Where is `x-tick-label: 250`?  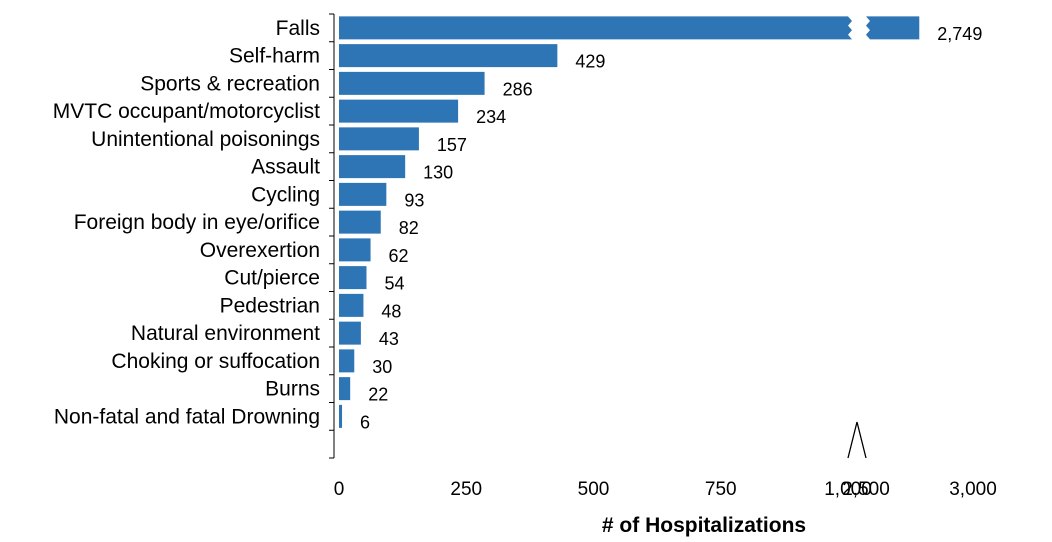 x-tick-label: 250 is located at coordinates (466, 489).